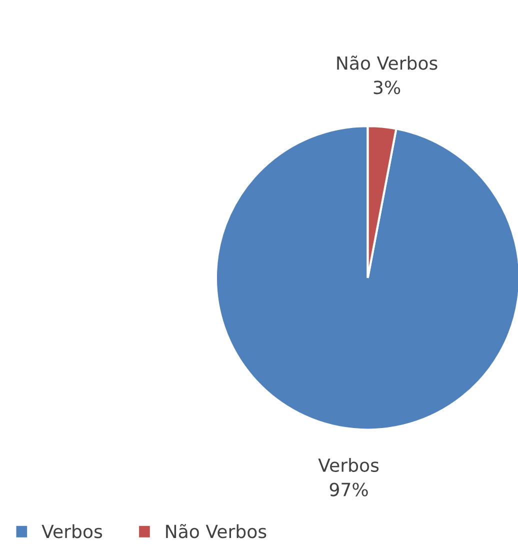 The height and width of the screenshot is (558, 518). What do you see at coordinates (387, 63) in the screenshot?
I see `slice-label: Não Verbos` at bounding box center [387, 63].